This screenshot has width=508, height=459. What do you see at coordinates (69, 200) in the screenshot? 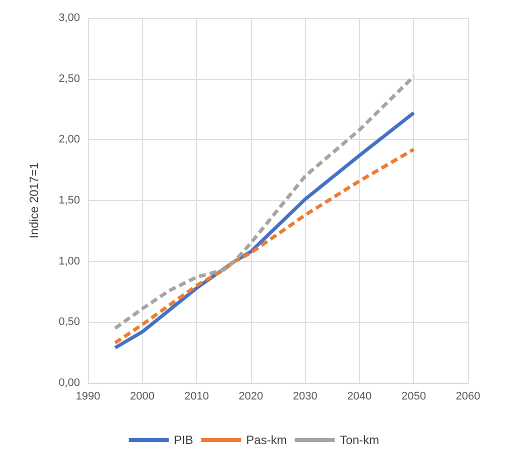
I see `y-tick-label: 1,50` at bounding box center [69, 200].